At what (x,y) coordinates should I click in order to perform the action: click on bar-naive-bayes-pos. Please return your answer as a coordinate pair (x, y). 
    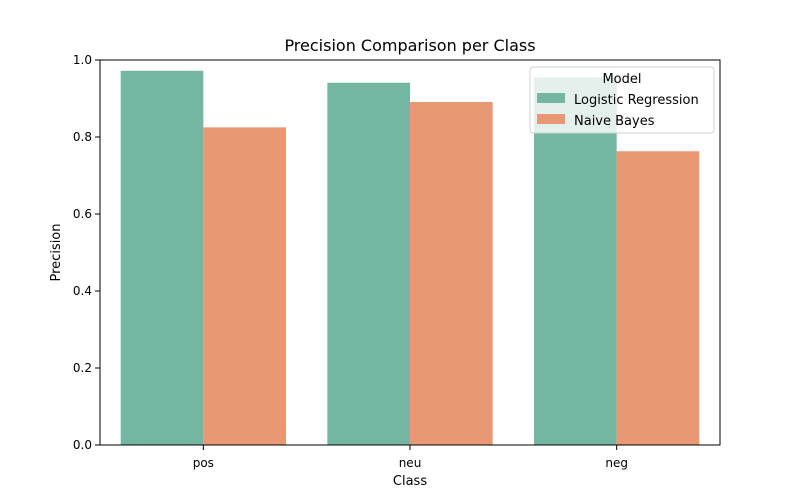
    Looking at the image, I should click on (244, 286).